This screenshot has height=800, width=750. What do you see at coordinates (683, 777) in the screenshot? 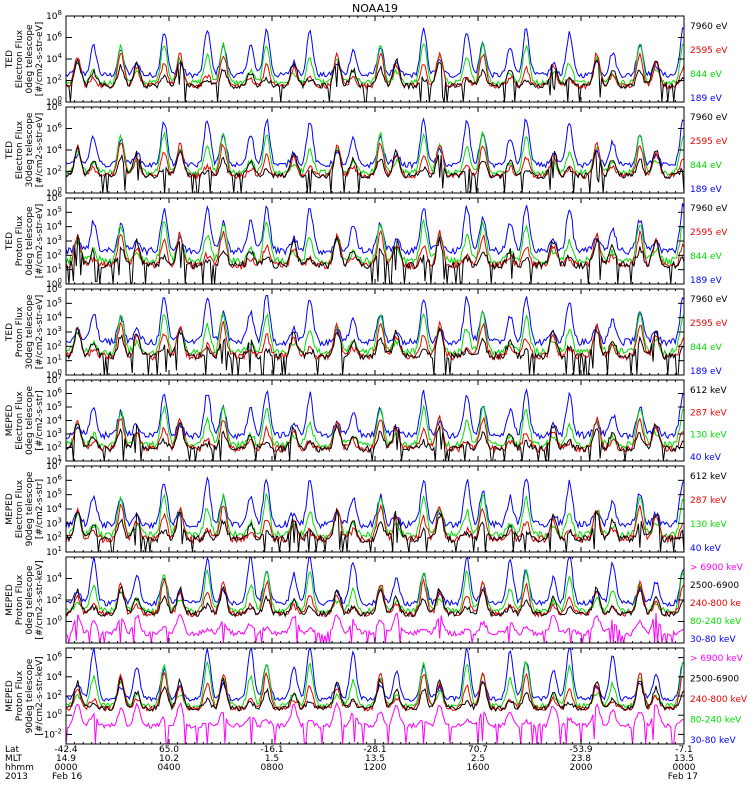
I see `footer-date-value: Feb 17` at bounding box center [683, 777].